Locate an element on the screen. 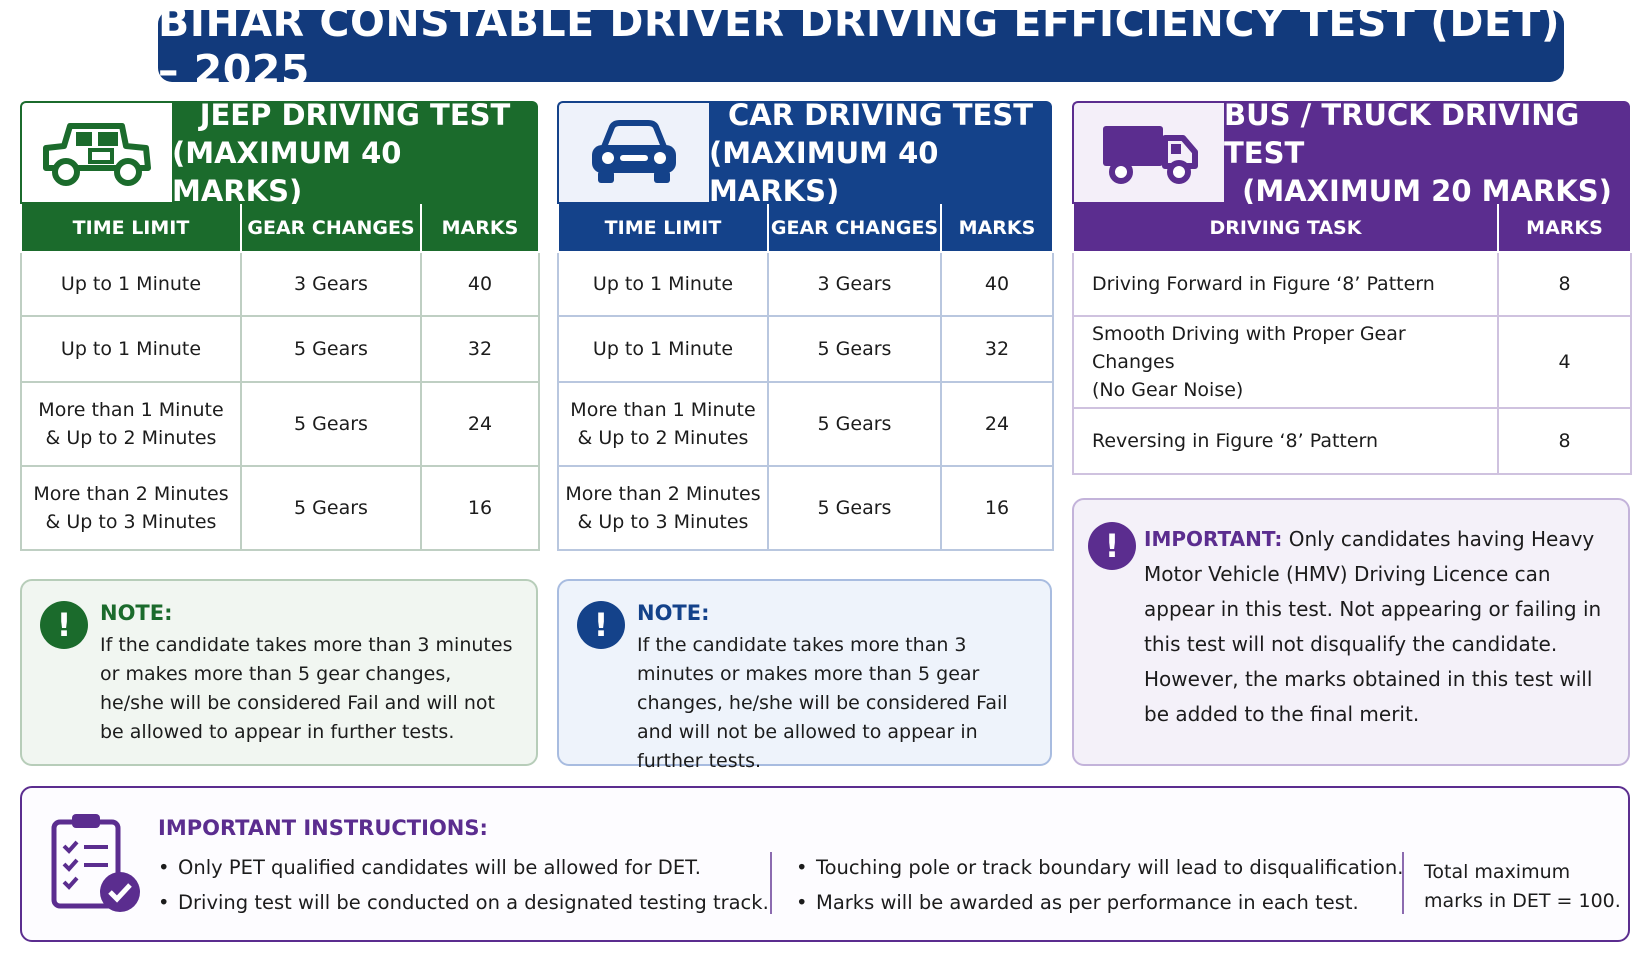  car-panel-header: CAR DRIVING TEST (MAXIMUM 40 MARKS) is located at coordinates (804, 153).